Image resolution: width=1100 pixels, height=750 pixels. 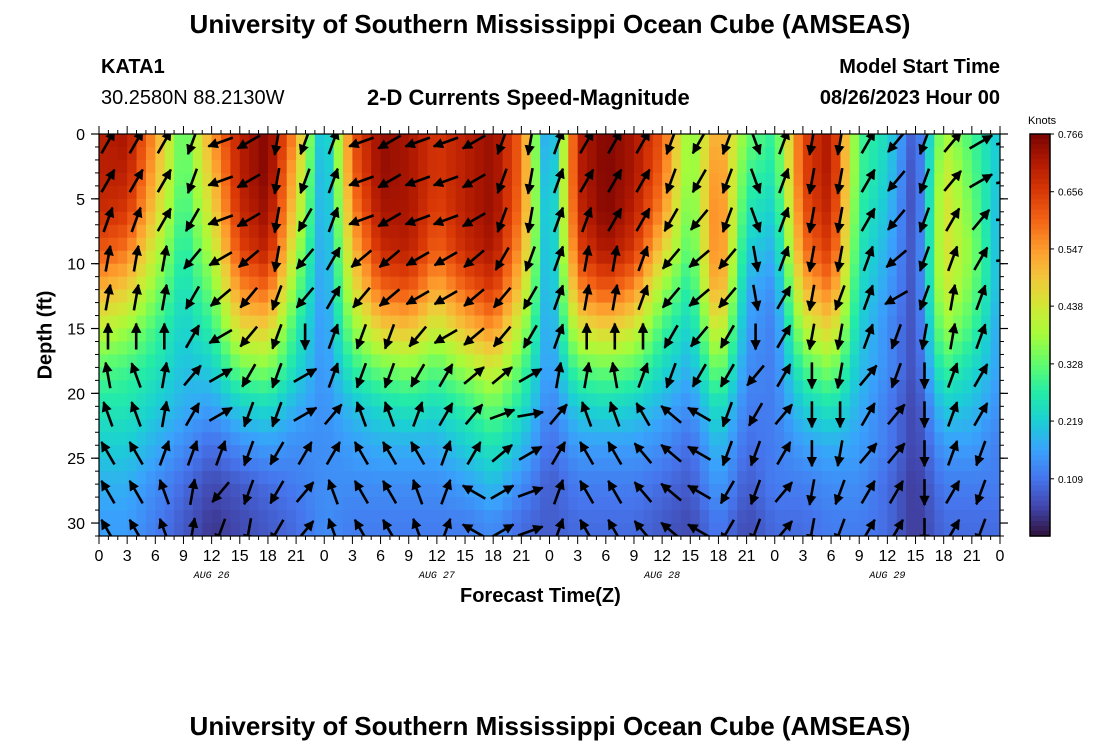 What do you see at coordinates (99, 556) in the screenshot?
I see `x-tick-label: 0` at bounding box center [99, 556].